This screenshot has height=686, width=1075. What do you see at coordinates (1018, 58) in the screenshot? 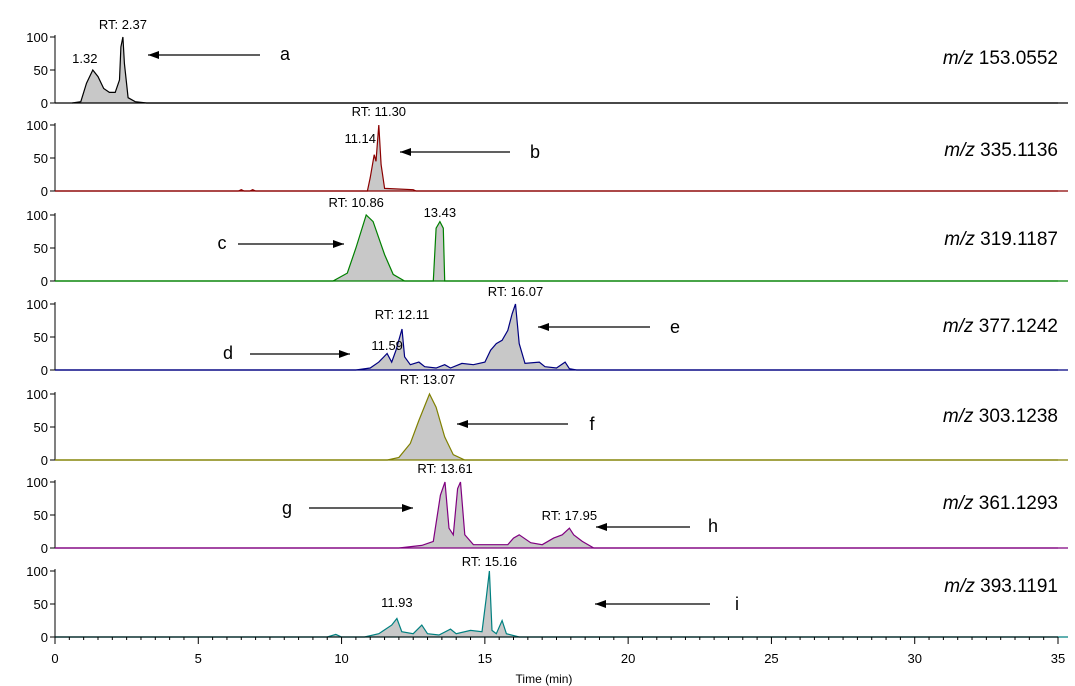
I see `mz-value: 153.0552` at bounding box center [1018, 58].